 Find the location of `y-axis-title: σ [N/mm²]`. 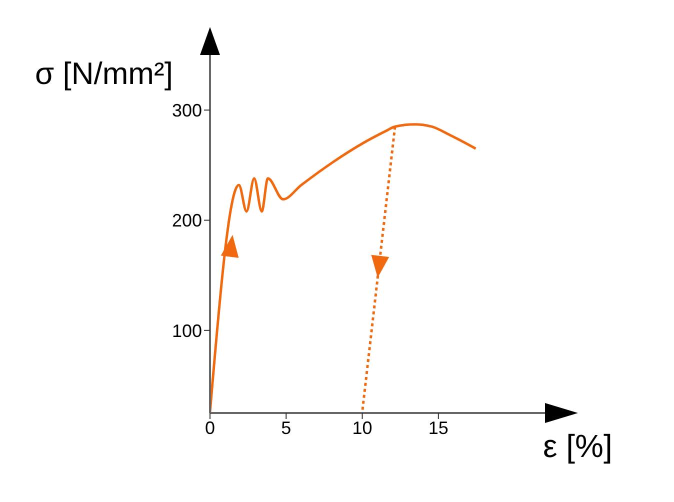

y-axis-title: σ [N/mm²] is located at coordinates (104, 73).